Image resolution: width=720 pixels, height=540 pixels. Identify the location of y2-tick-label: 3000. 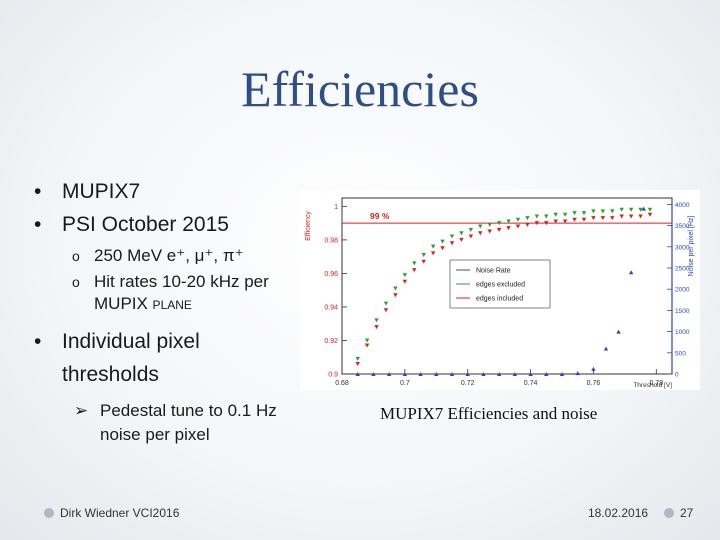
(682, 247).